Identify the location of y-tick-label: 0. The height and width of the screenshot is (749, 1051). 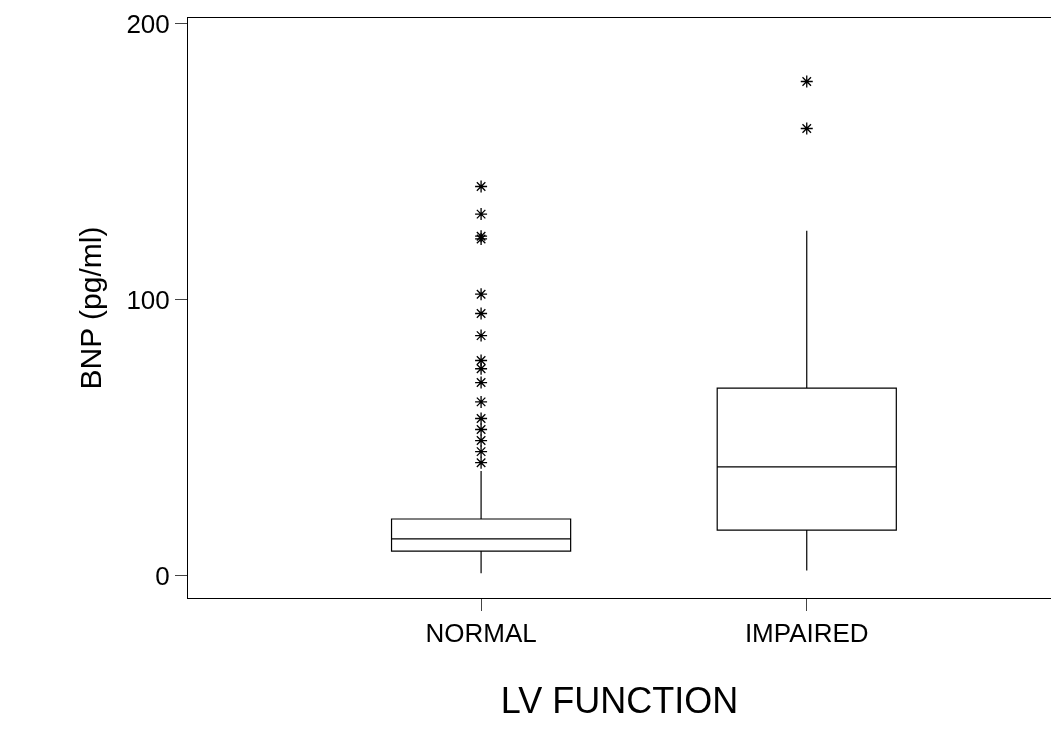
(162, 576).